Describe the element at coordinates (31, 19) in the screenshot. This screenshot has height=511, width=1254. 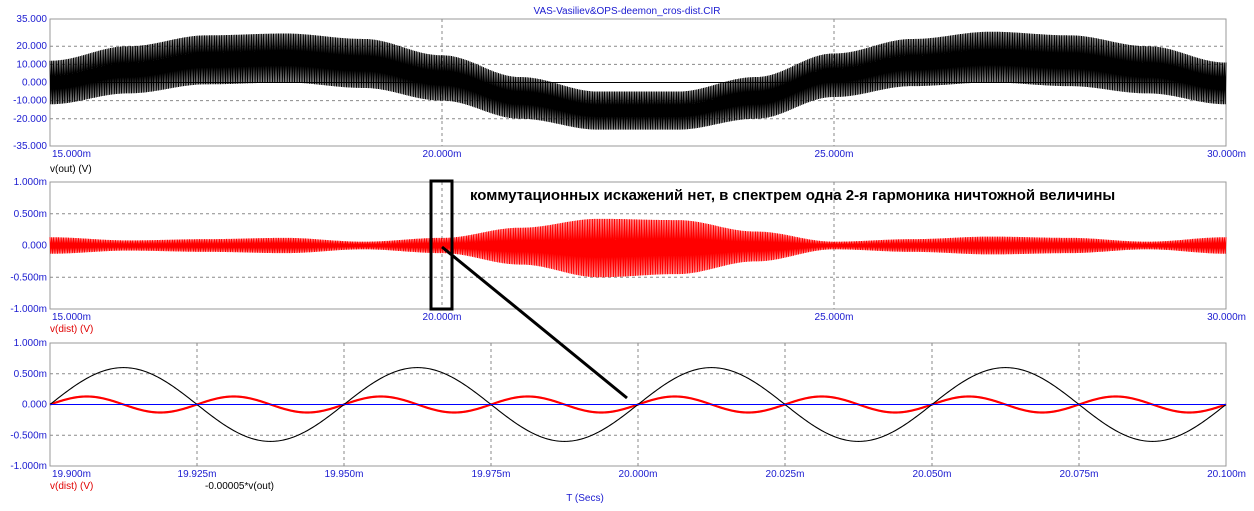
I see `y-tick-label: 35.000` at that location.